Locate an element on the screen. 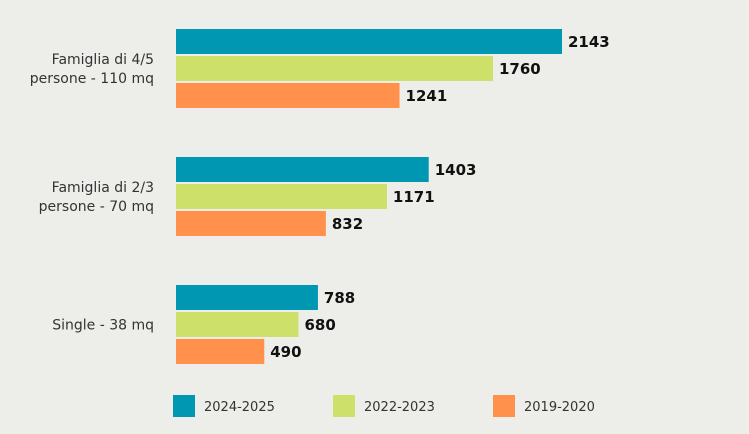 The image size is (749, 434). data-label: 832 is located at coordinates (347, 224).